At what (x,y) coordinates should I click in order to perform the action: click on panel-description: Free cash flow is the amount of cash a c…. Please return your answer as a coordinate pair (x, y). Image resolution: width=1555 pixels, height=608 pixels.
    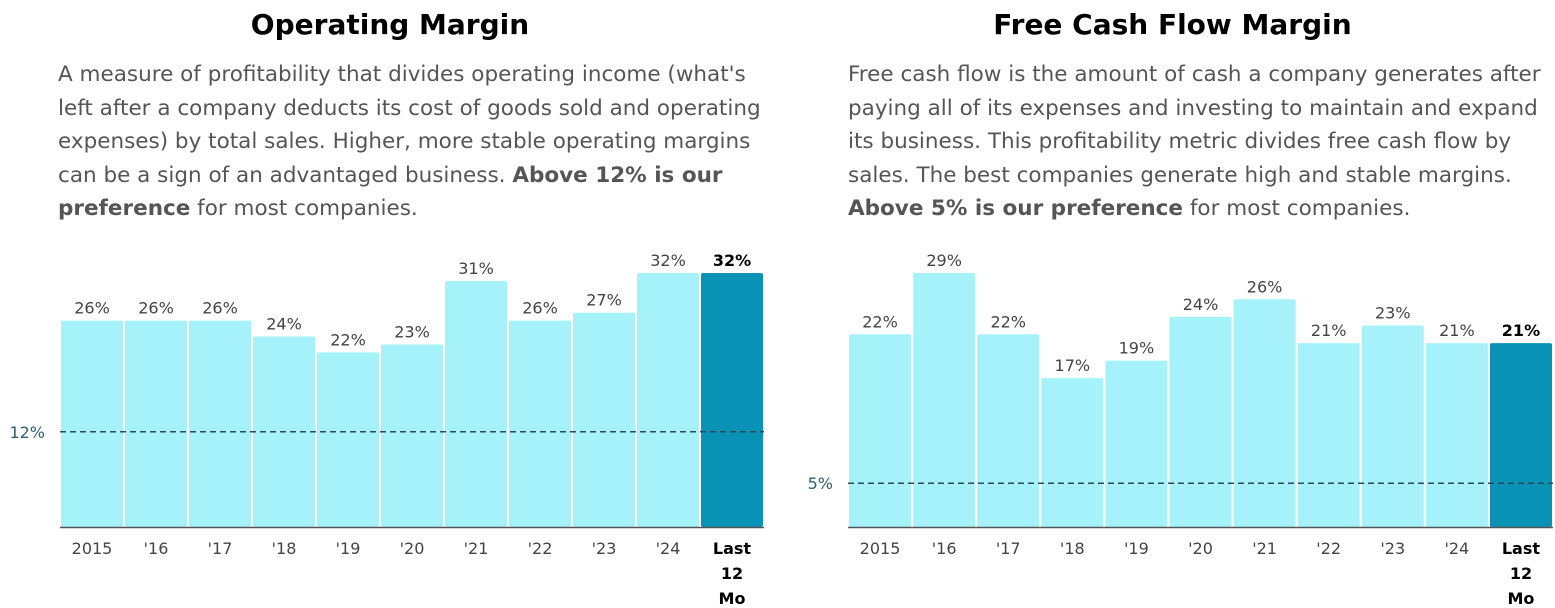
    Looking at the image, I should click on (1200, 142).